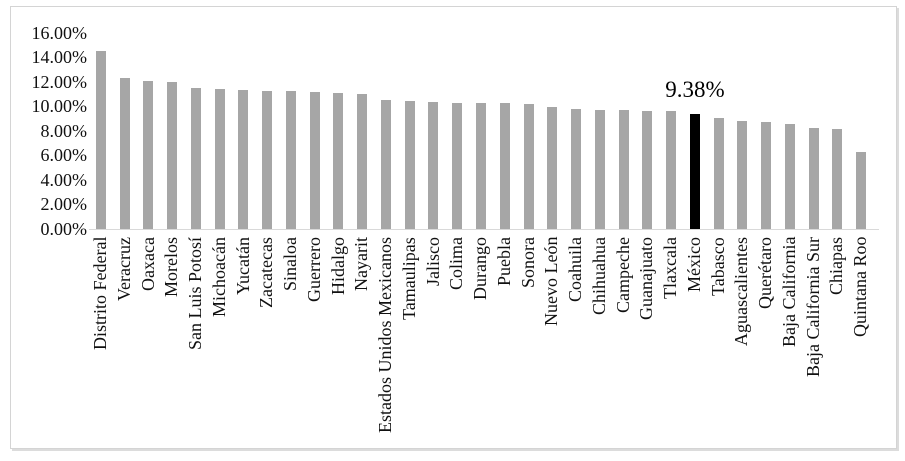 Image resolution: width=905 pixels, height=461 pixels. I want to click on x-category-label: Hidalgo, so click(337, 266).